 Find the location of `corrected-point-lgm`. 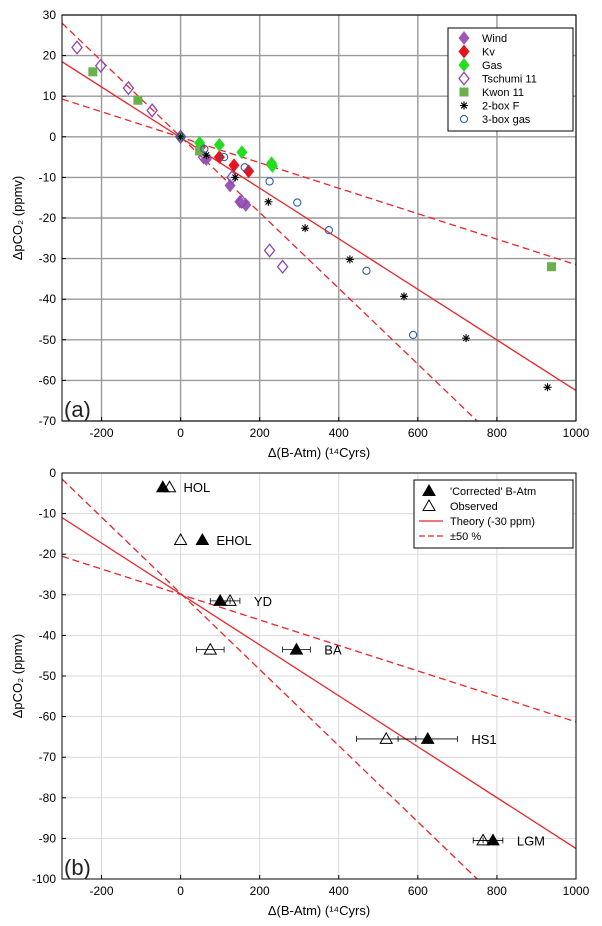

corrected-point-lgm is located at coordinates (493, 839).